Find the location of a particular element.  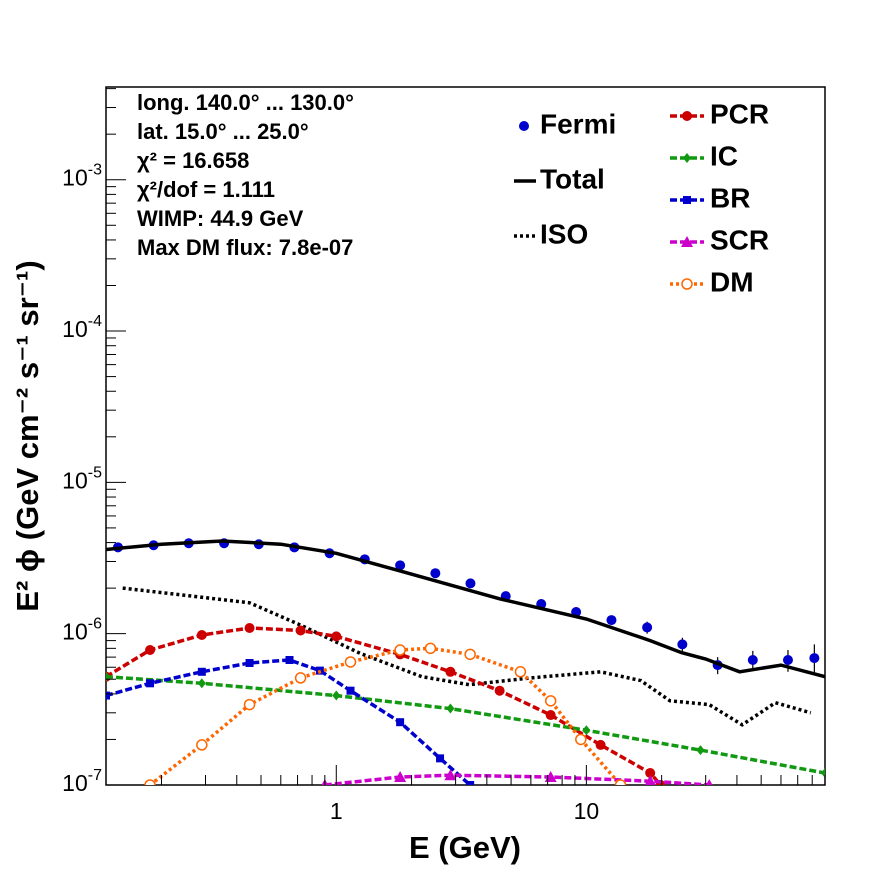

y-tick-label: 10⁻⁷ is located at coordinates (82, 781).